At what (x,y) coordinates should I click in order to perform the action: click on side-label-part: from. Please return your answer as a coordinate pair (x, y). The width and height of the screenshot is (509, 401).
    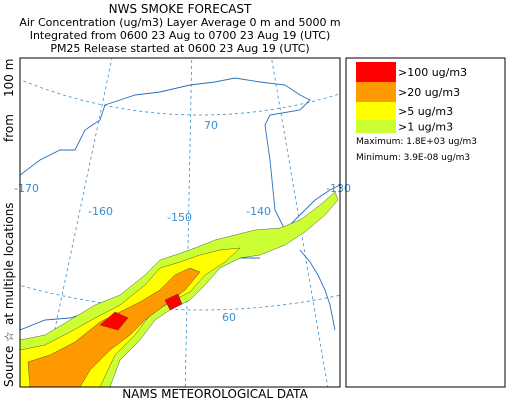
    Looking at the image, I should click on (9, 128).